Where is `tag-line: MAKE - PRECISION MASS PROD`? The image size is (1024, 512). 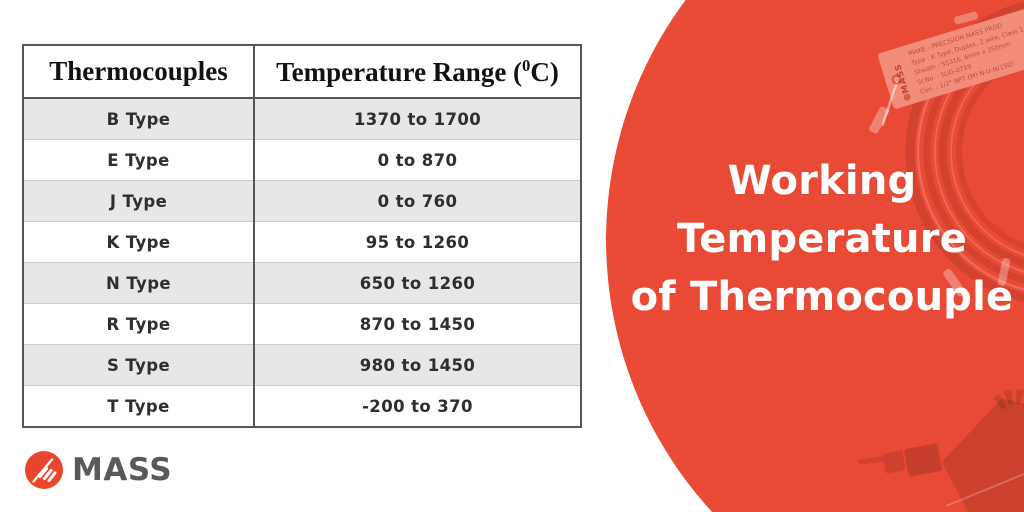
tag-line: MAKE - PRECISION MASS PROD is located at coordinates (956, 39).